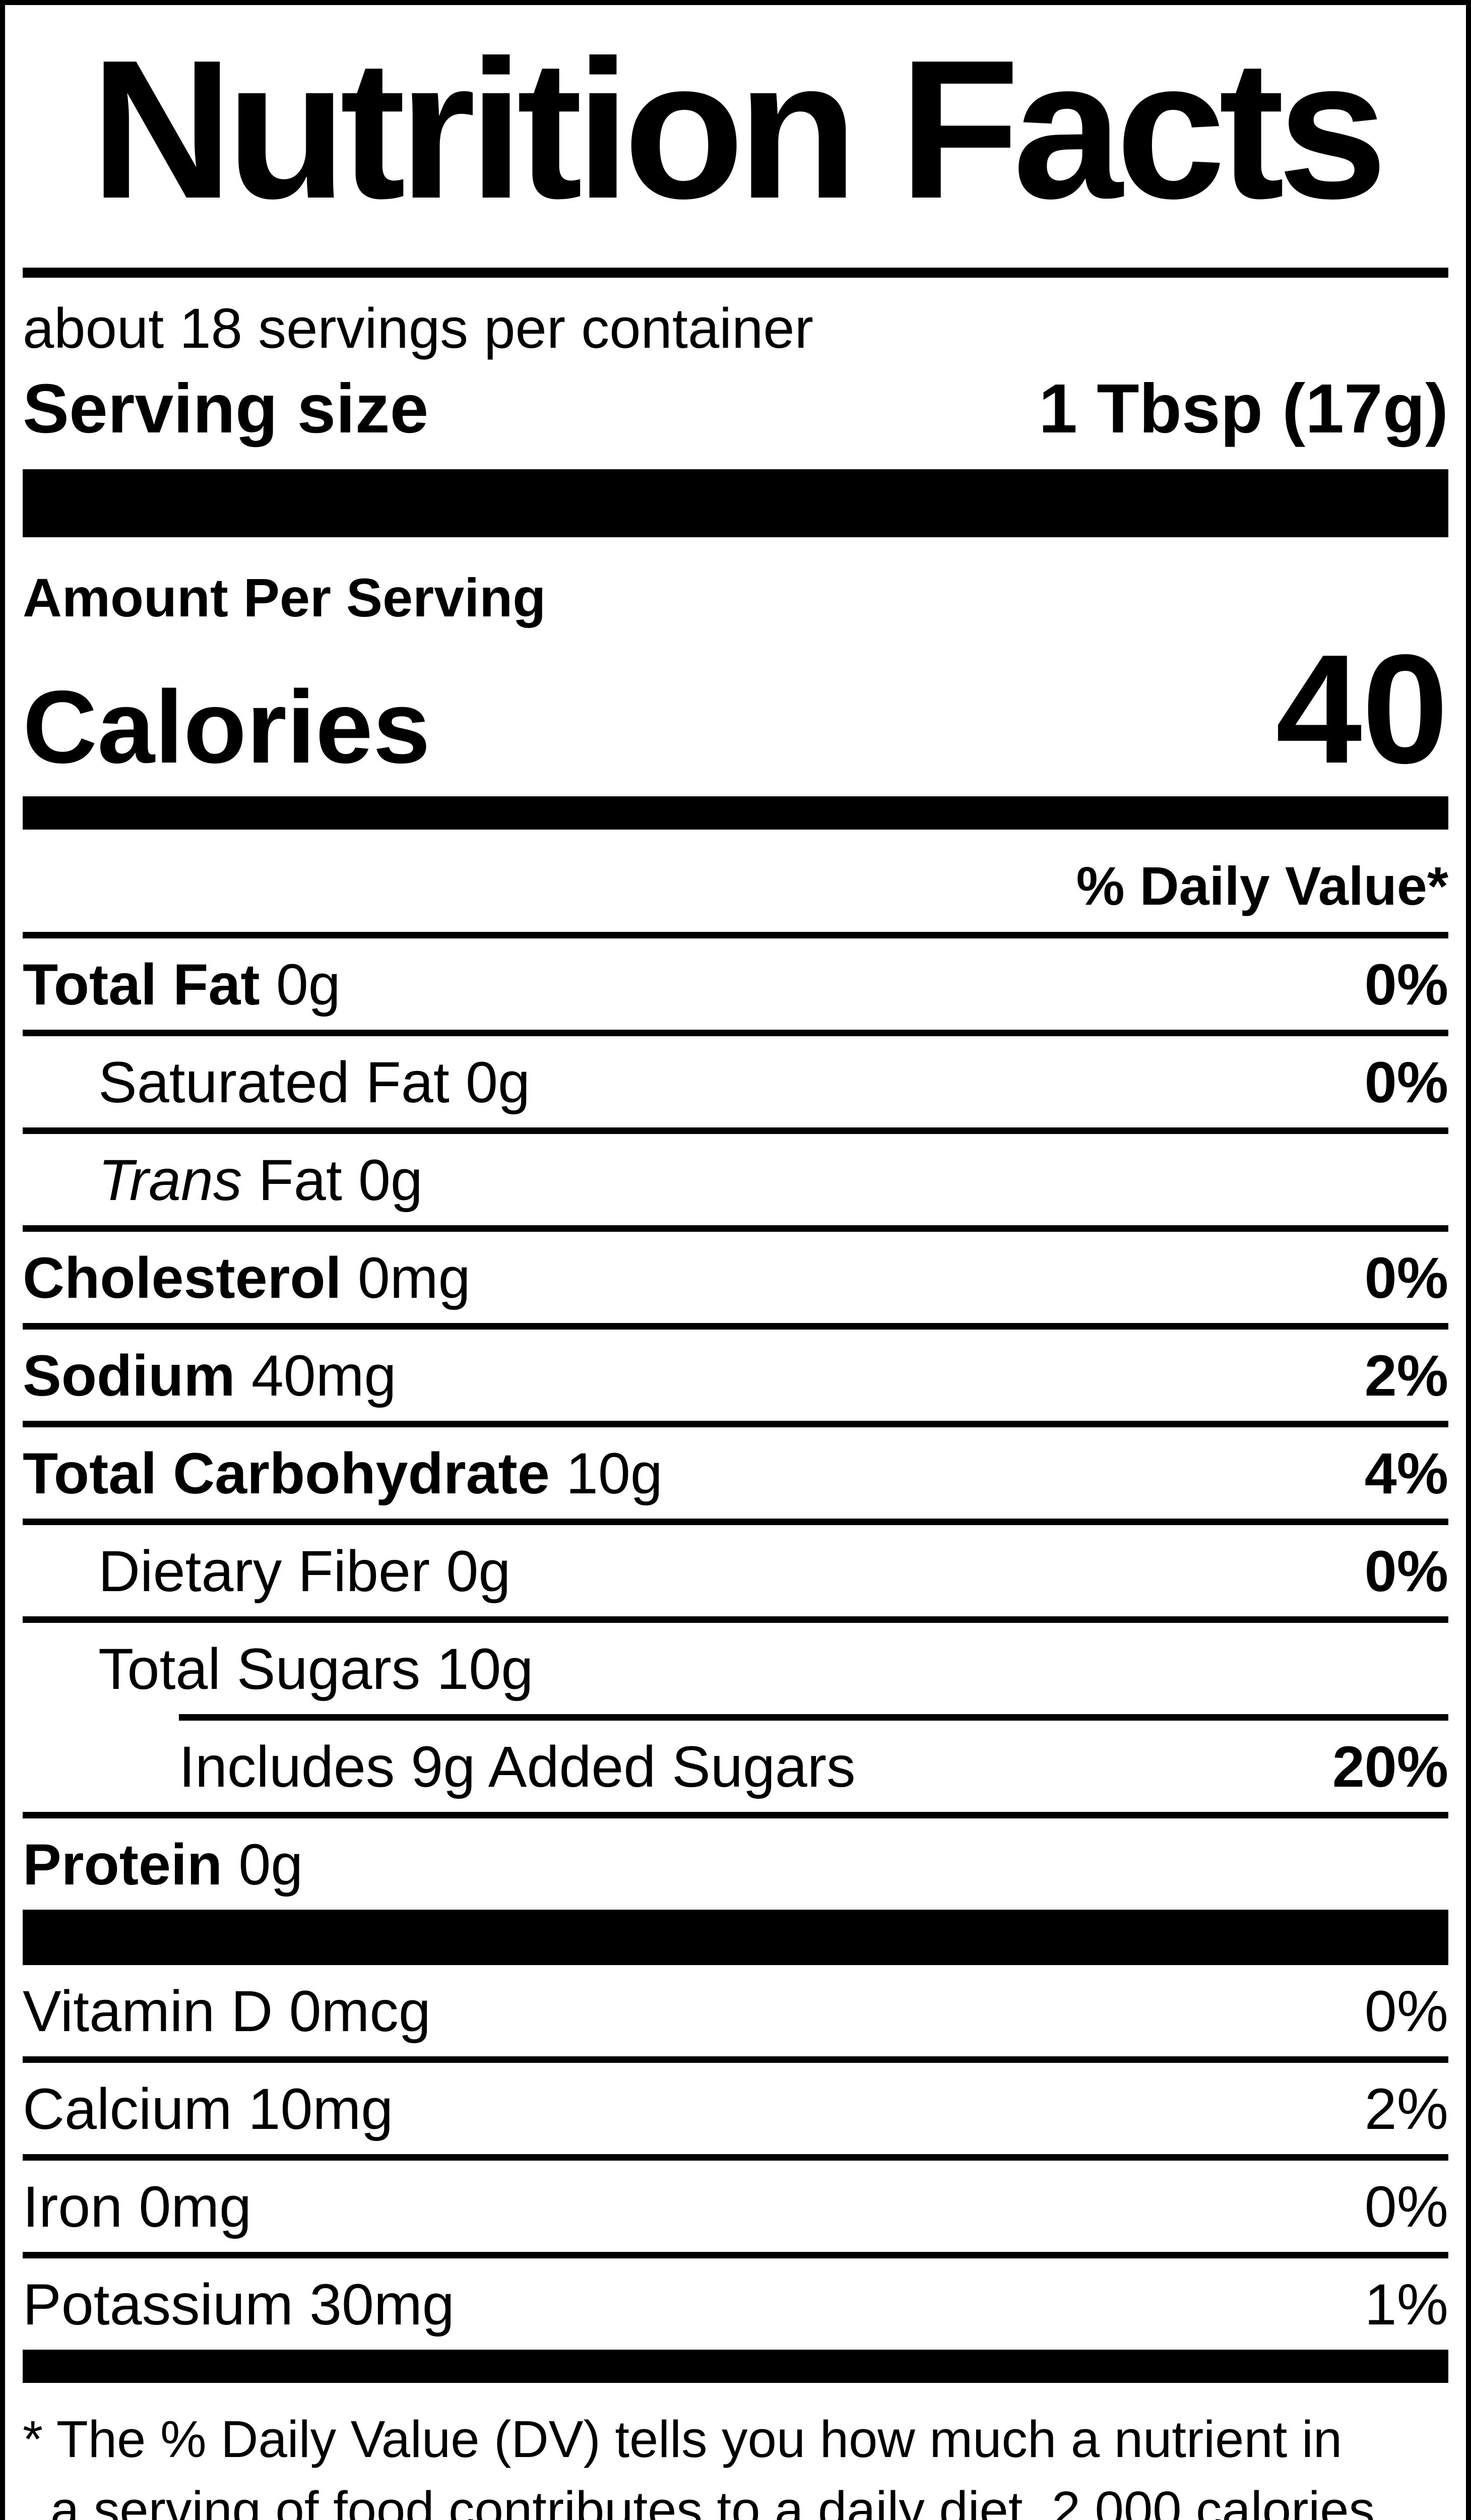 This screenshot has height=2520, width=1471. Describe the element at coordinates (1243, 408) in the screenshot. I see `serving-size-value: 1 Tbsp (17g)` at that location.